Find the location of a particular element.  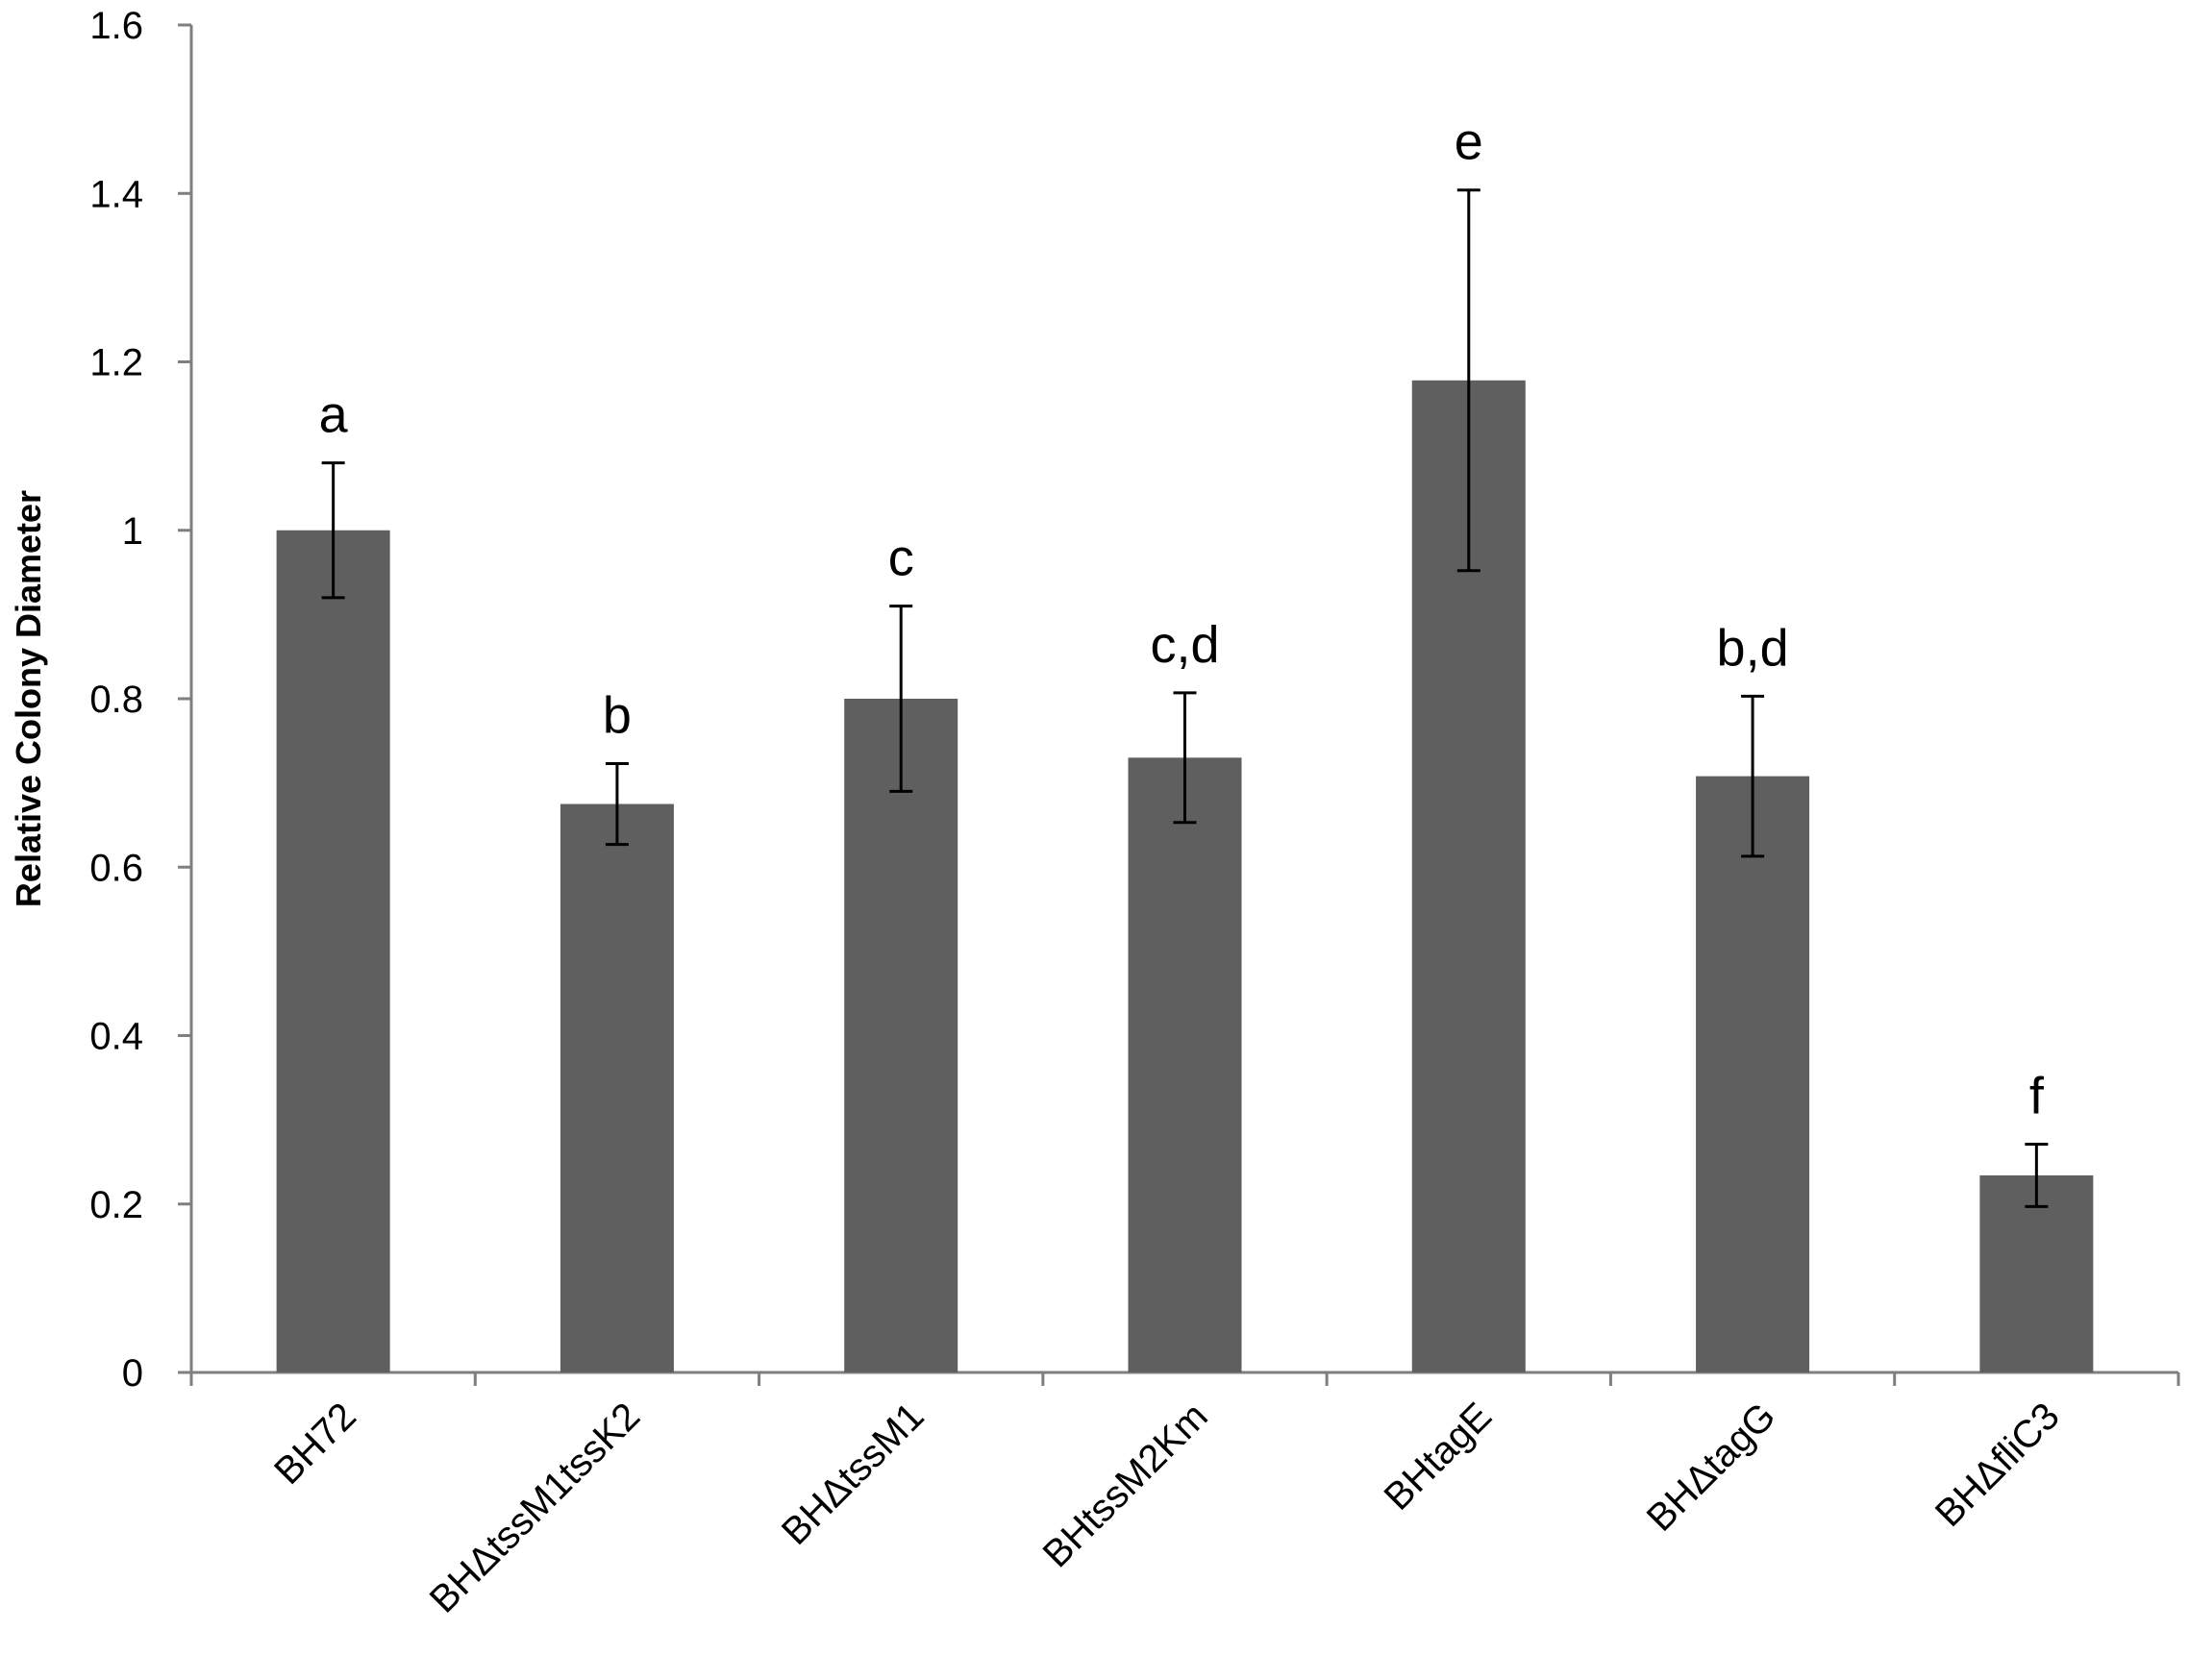

y-tick-label: 0.2 is located at coordinates (116, 1205).